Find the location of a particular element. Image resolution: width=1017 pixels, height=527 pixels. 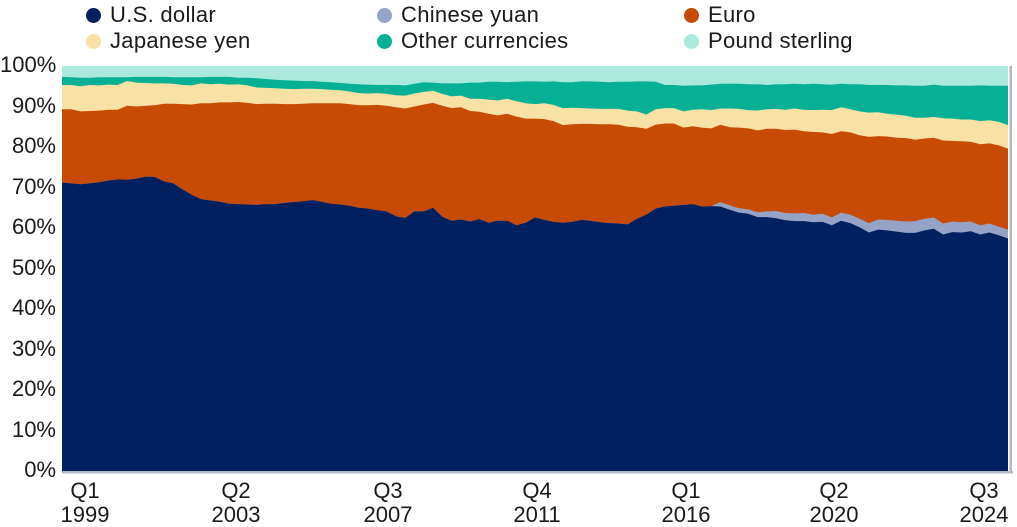

x-tick-year: 2003 is located at coordinates (236, 514).